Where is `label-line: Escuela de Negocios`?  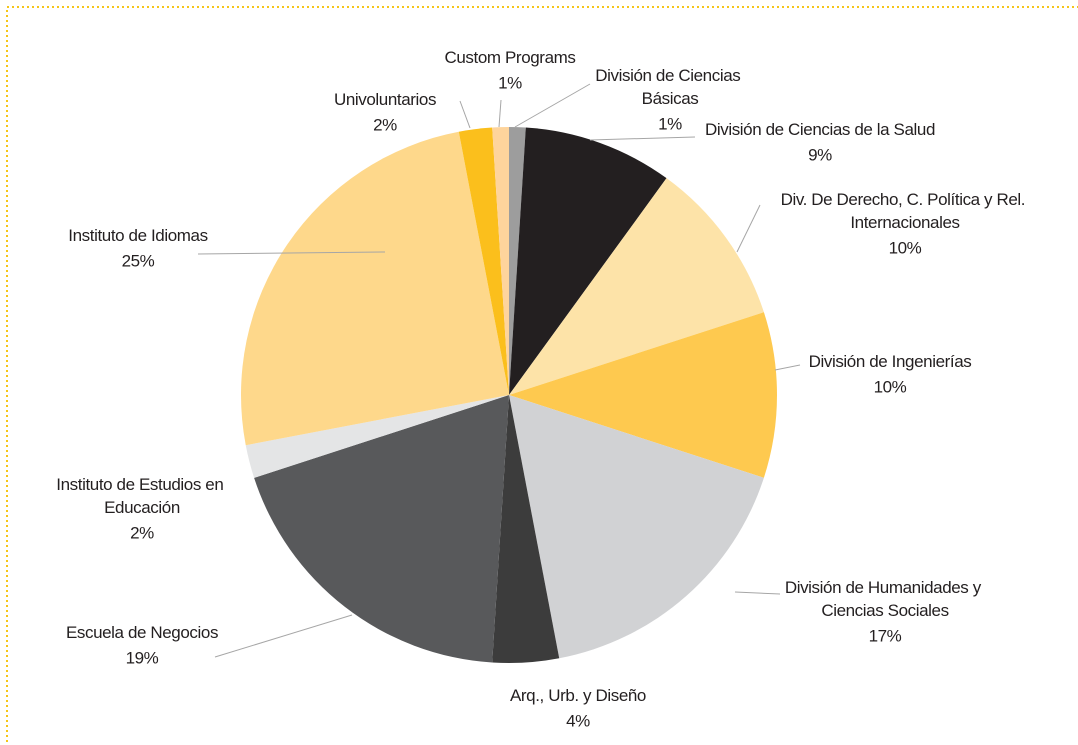
label-line: Escuela de Negocios is located at coordinates (142, 632).